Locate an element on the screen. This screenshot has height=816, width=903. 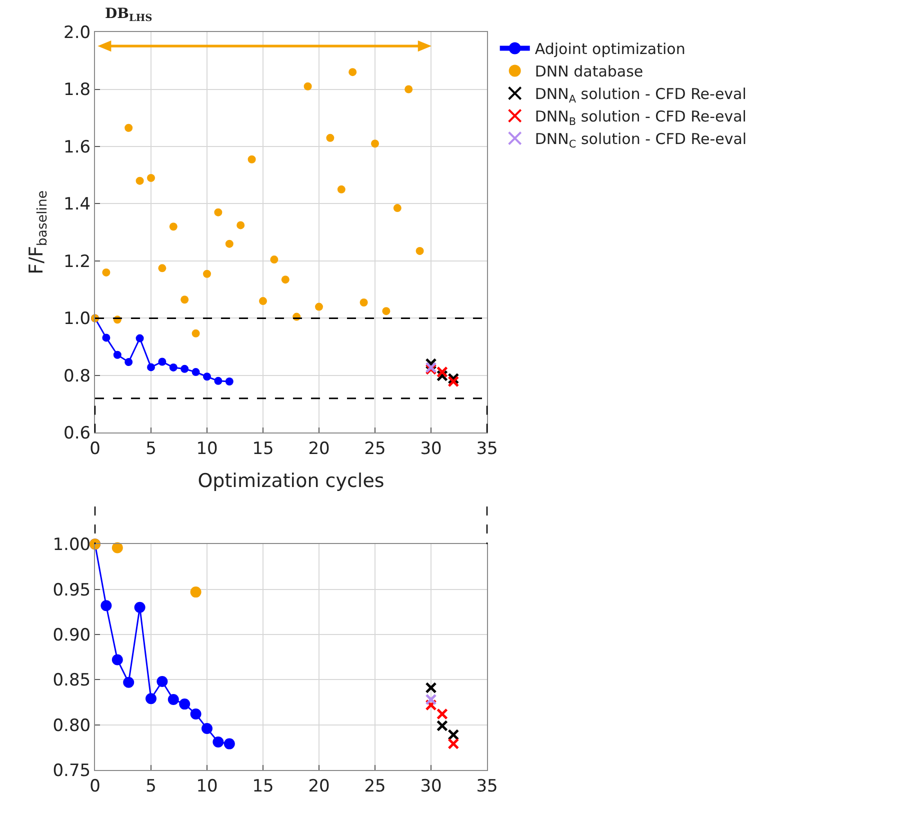
y-tick-label: 1.8 is located at coordinates (77, 90).